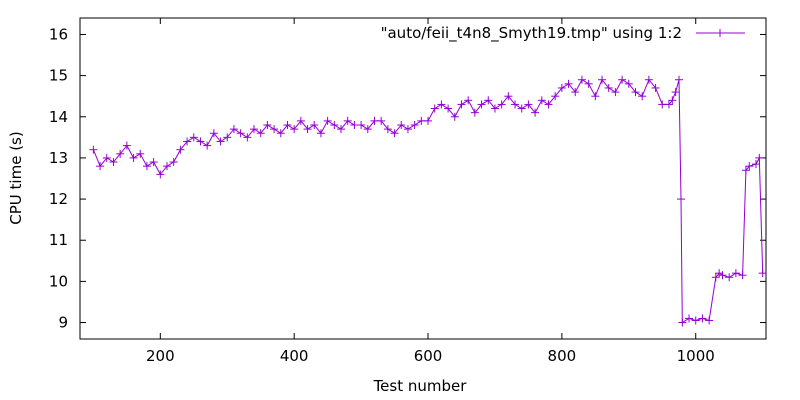  I want to click on y-tick-label: 16, so click(58, 34).